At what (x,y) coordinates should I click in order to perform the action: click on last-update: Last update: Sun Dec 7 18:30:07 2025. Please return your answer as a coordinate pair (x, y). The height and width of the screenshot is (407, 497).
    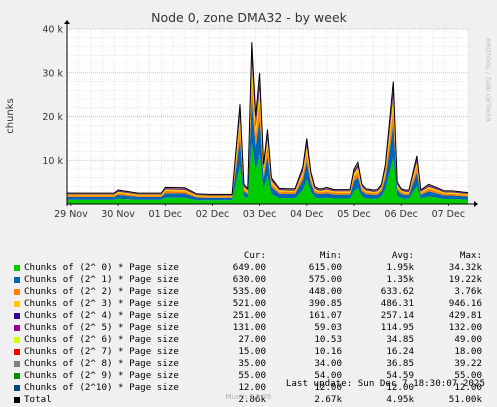
    Looking at the image, I should click on (385, 383).